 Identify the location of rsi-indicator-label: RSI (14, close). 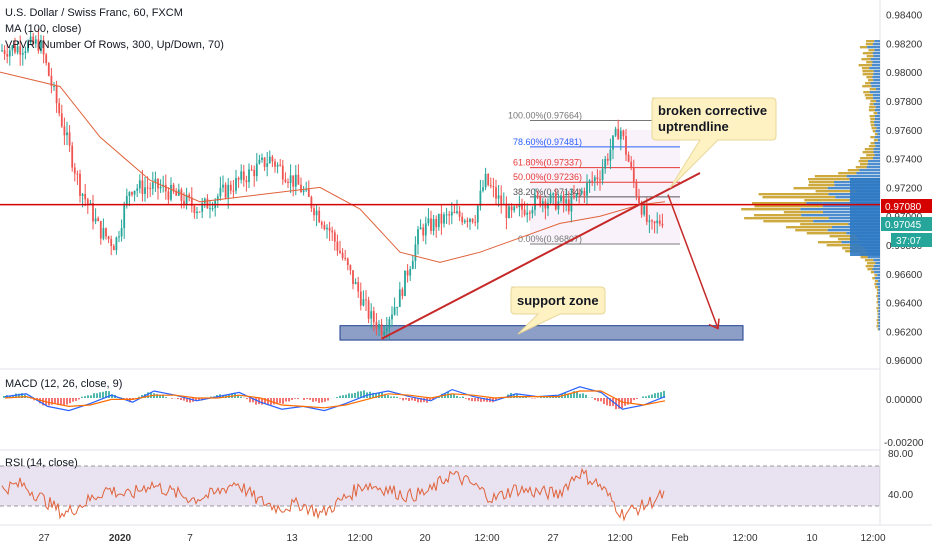
(41, 463).